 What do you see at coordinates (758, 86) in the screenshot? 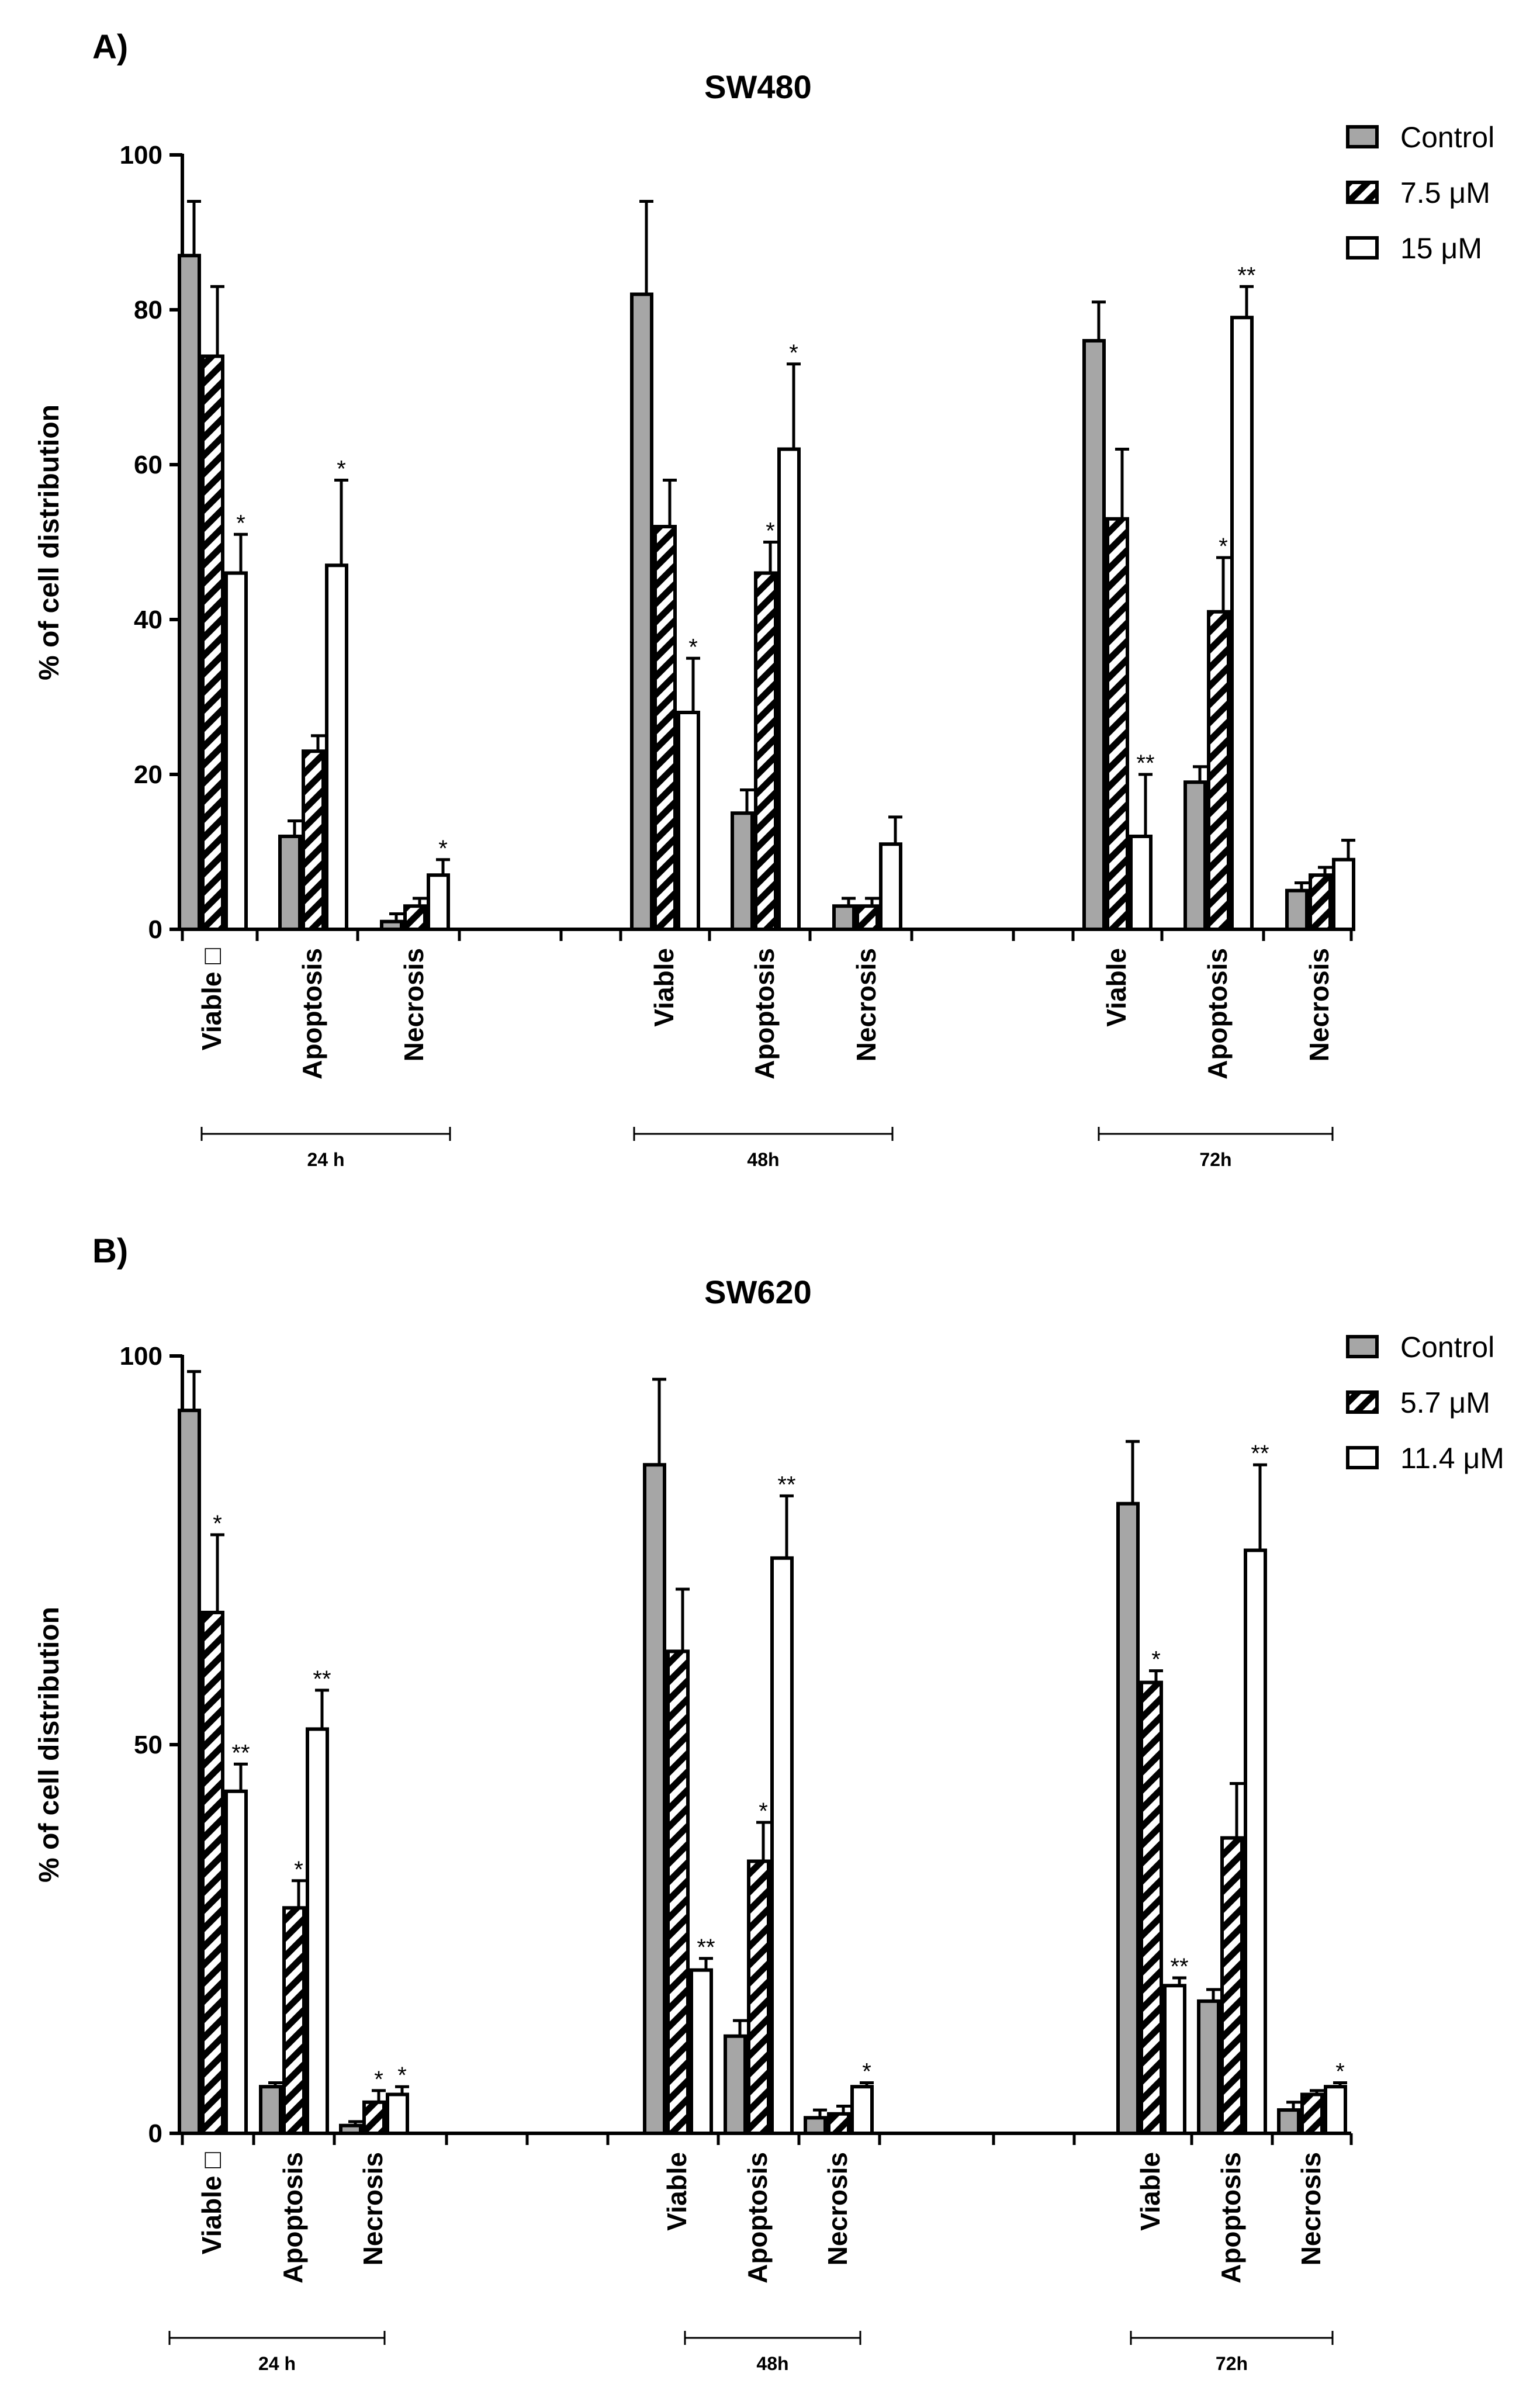
I see `chart-title: SW480` at bounding box center [758, 86].